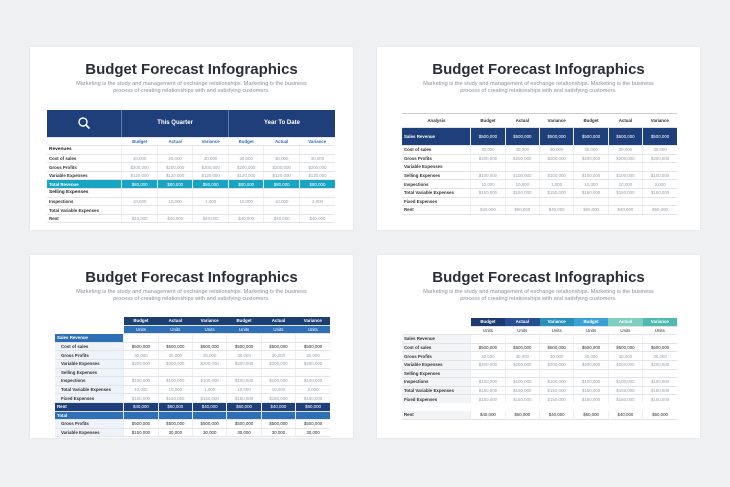 The height and width of the screenshot is (487, 730). Describe the element at coordinates (191, 193) in the screenshot. I see `table-row: Selling Expenses` at that location.